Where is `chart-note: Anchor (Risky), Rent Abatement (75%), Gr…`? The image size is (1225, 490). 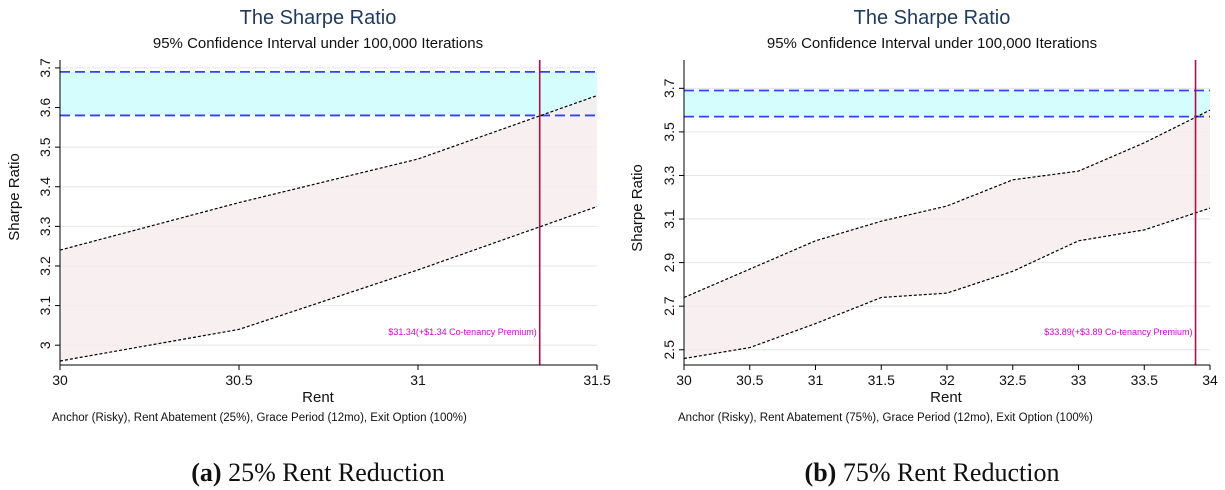 chart-note: Anchor (Risky), Rent Abatement (75%), Gr… is located at coordinates (885, 418).